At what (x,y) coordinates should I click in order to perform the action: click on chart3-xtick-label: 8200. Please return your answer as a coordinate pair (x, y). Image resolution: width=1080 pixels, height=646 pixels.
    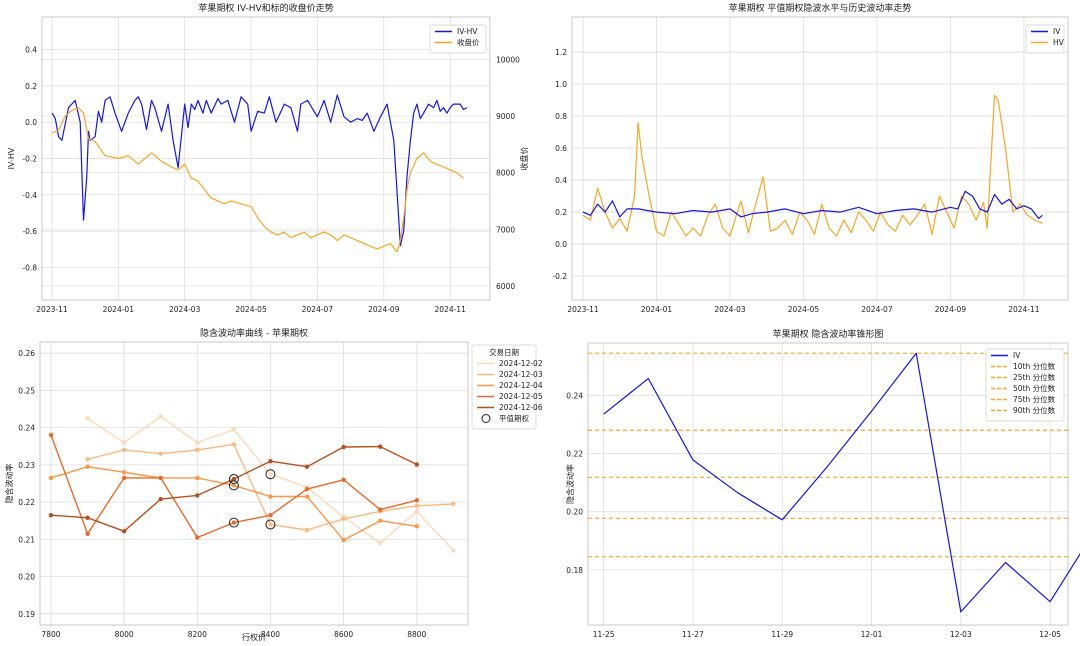
    Looking at the image, I should click on (197, 634).